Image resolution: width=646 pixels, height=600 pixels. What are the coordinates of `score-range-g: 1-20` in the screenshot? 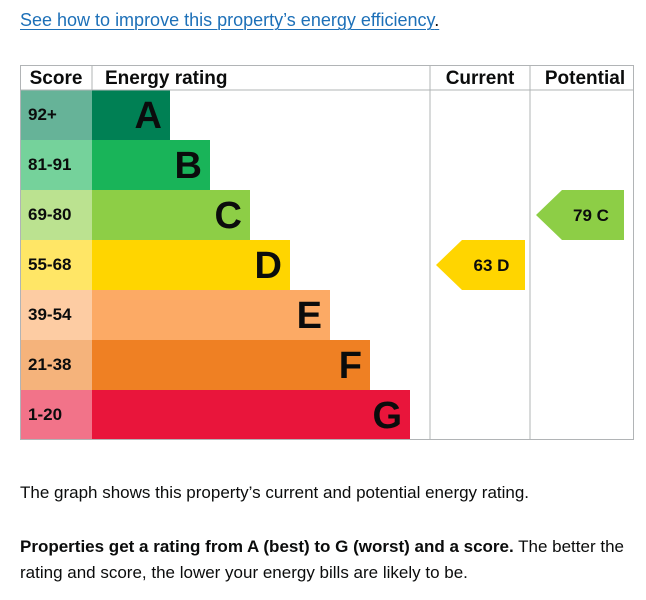 It's located at (45, 414).